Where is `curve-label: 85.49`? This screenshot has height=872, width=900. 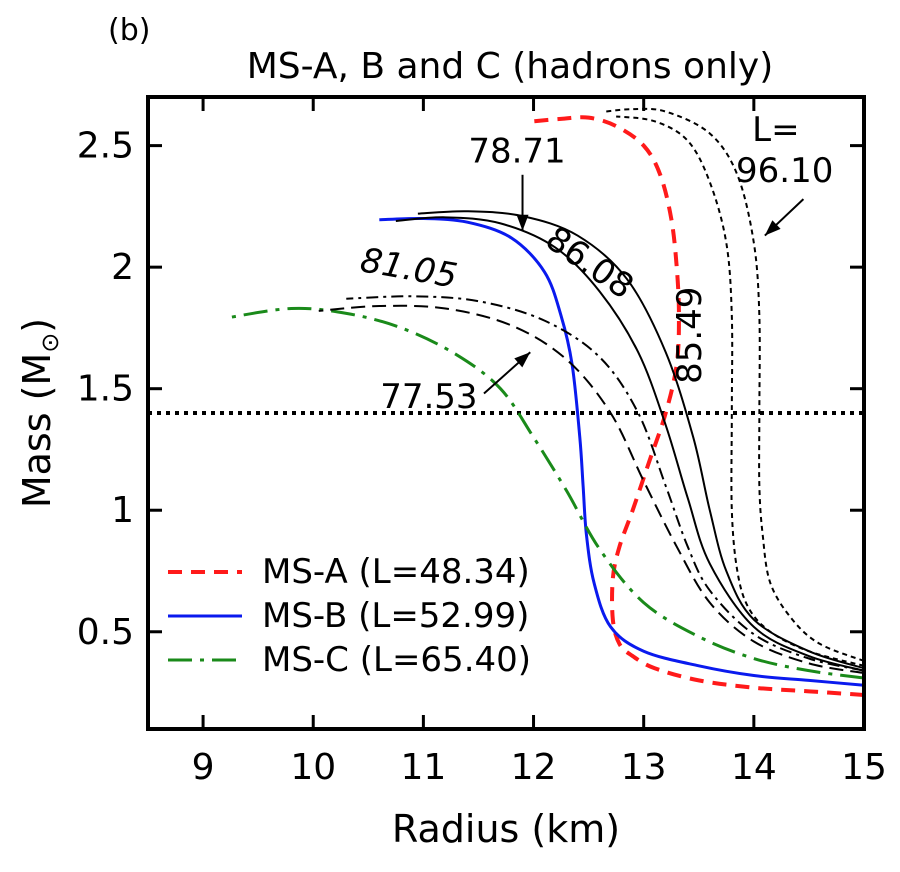 curve-label: 85.49 is located at coordinates (690, 335).